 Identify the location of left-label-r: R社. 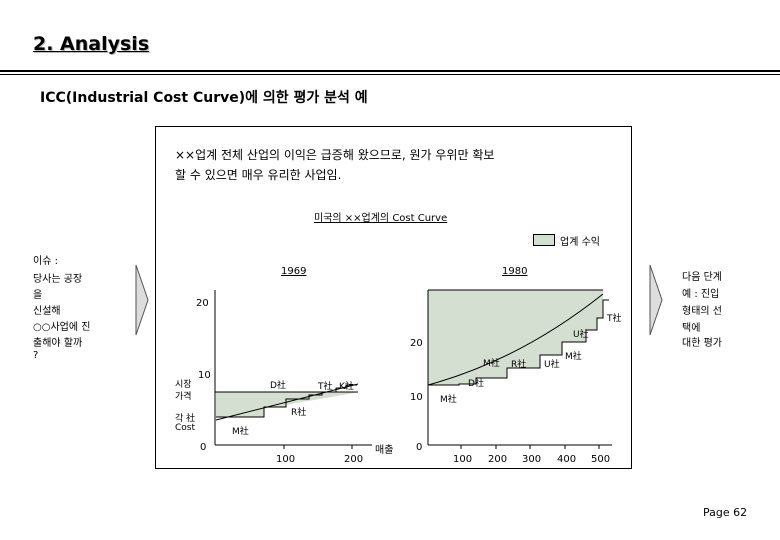
(299, 413).